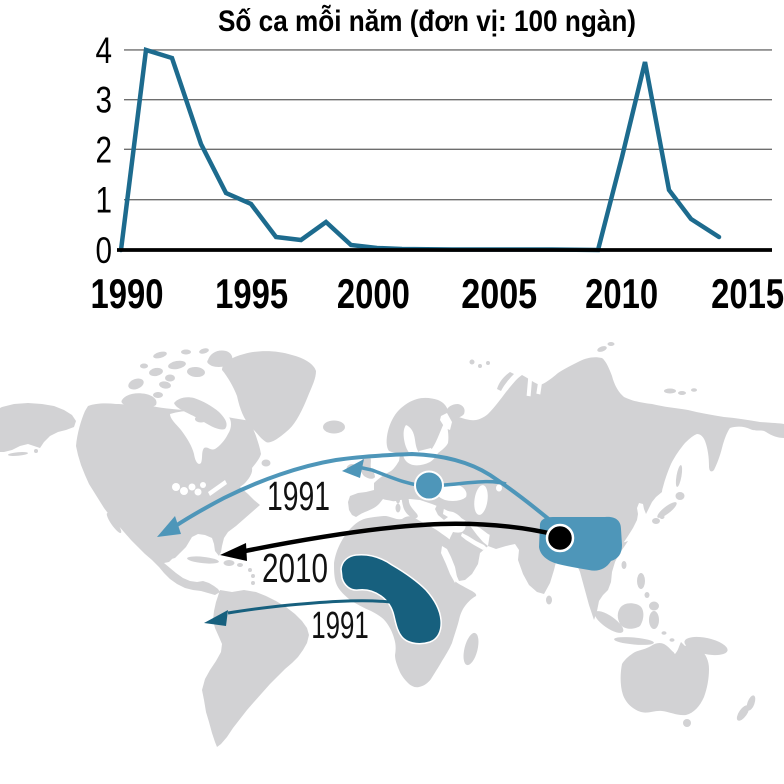 This screenshot has width=784, height=784. What do you see at coordinates (104, 100) in the screenshot?
I see `svg-text: 3` at bounding box center [104, 100].